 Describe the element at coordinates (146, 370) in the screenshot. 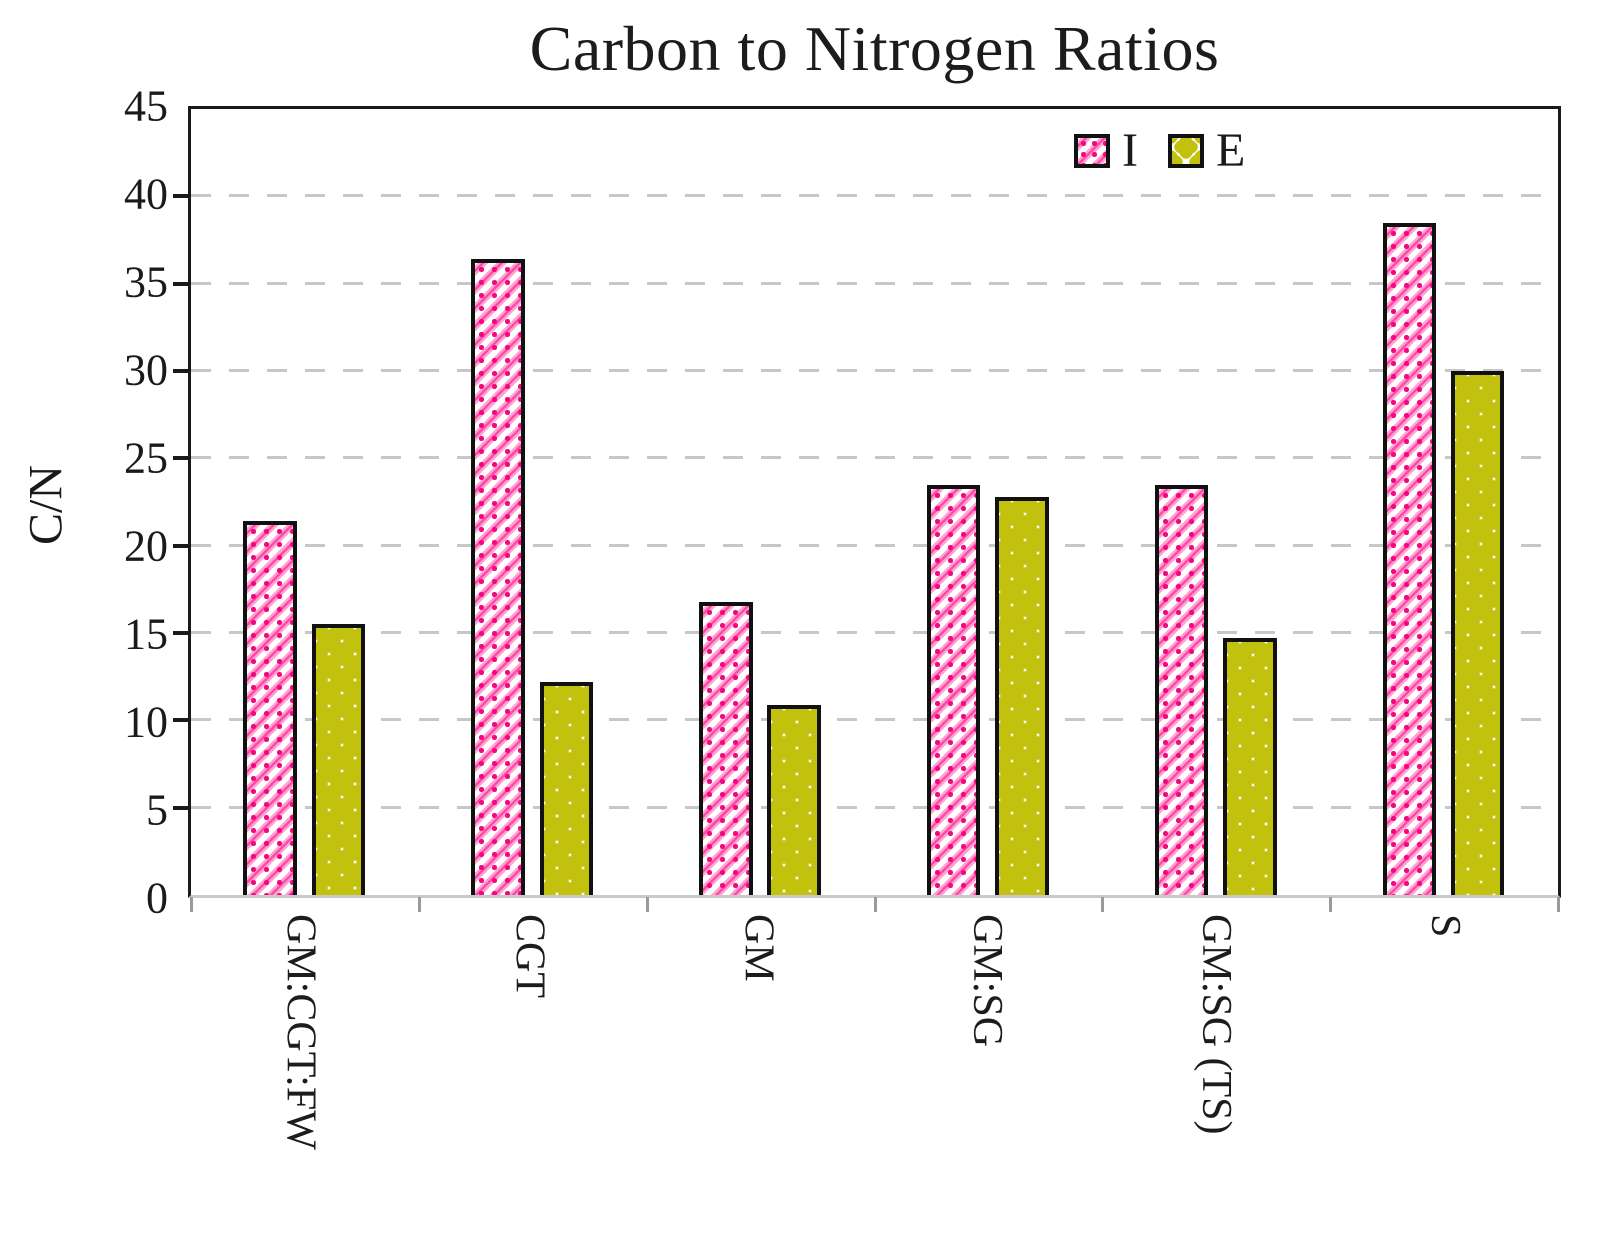

I see `y-tick-label-30: 30` at that location.